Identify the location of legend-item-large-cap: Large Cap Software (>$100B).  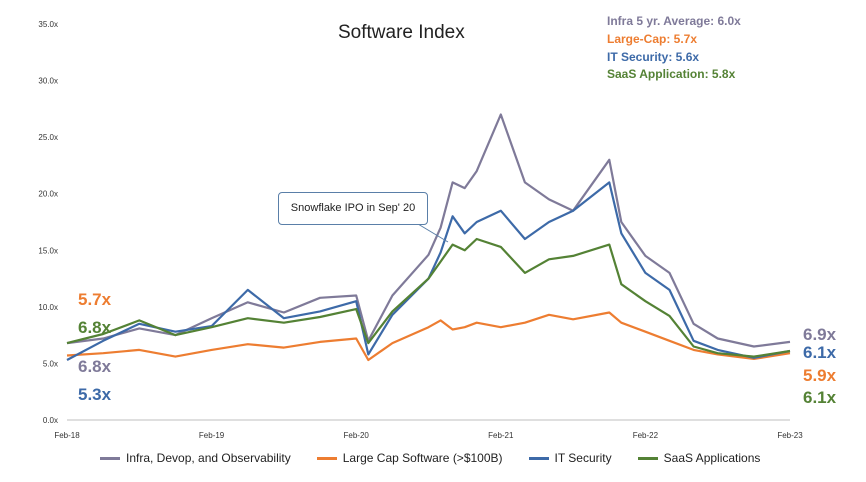
(409, 458).